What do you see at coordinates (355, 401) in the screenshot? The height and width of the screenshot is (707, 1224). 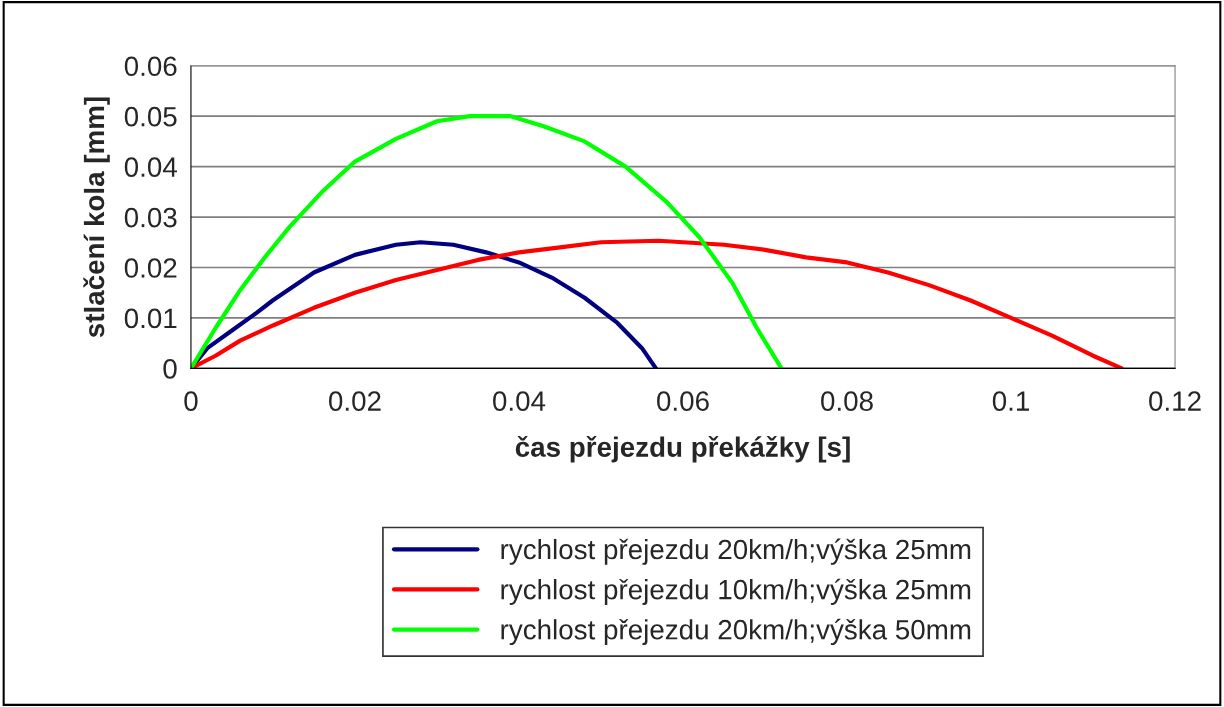 I see `x-tick-label: 0.02` at bounding box center [355, 401].